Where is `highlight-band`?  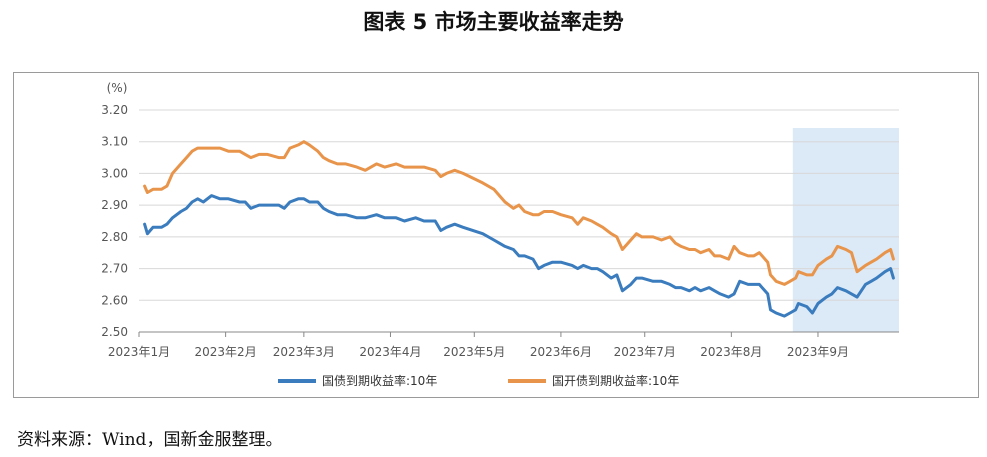
highlight-band is located at coordinates (845, 230).